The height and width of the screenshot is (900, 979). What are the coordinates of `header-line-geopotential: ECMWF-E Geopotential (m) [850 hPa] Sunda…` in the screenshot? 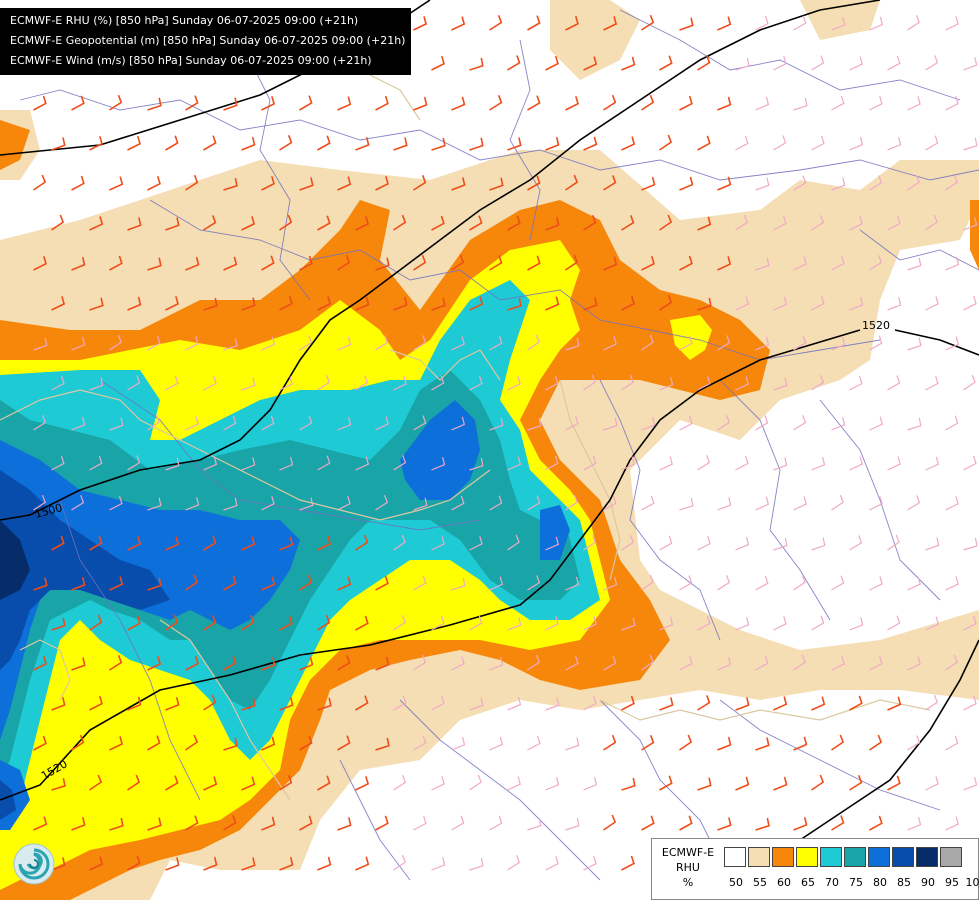 It's located at (208, 40).